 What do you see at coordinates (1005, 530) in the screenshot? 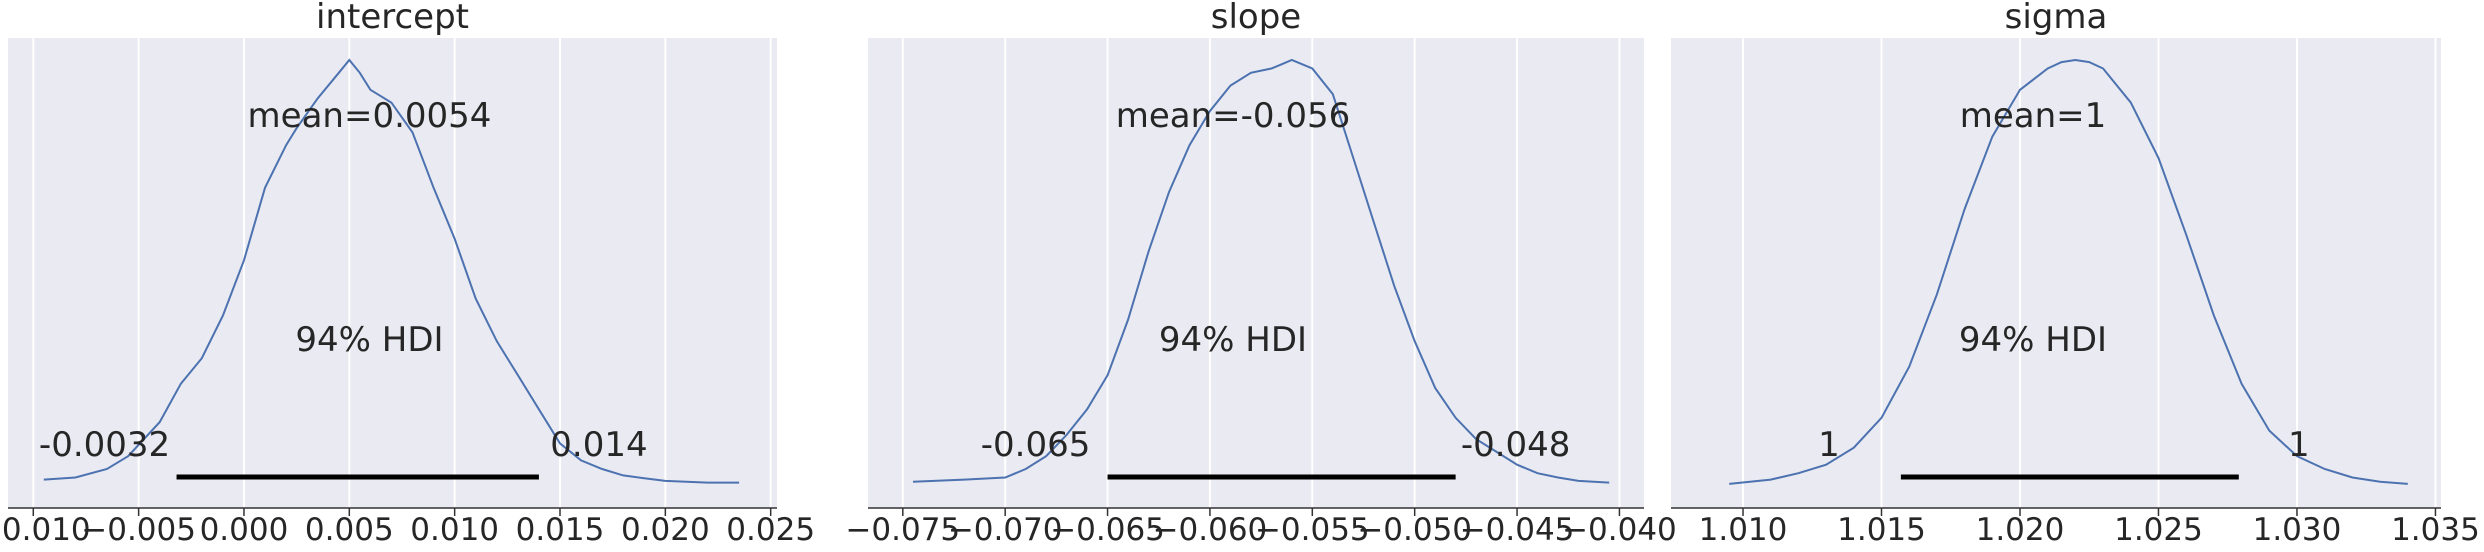
I see `x-tick-label: −0.070` at bounding box center [1005, 530].